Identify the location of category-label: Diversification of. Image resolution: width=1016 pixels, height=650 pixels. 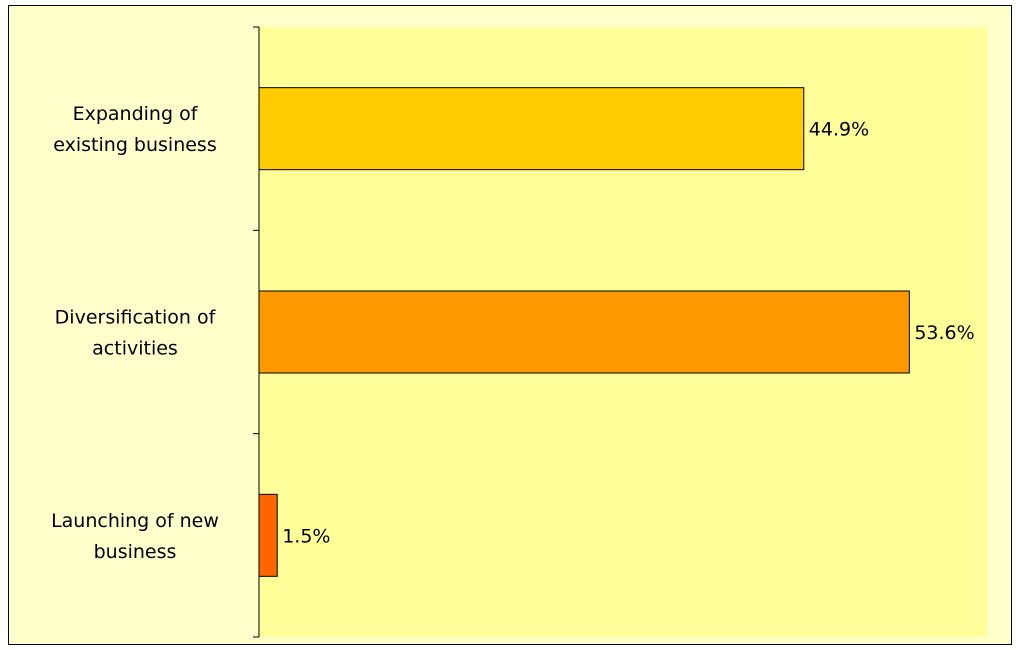
(136, 318).